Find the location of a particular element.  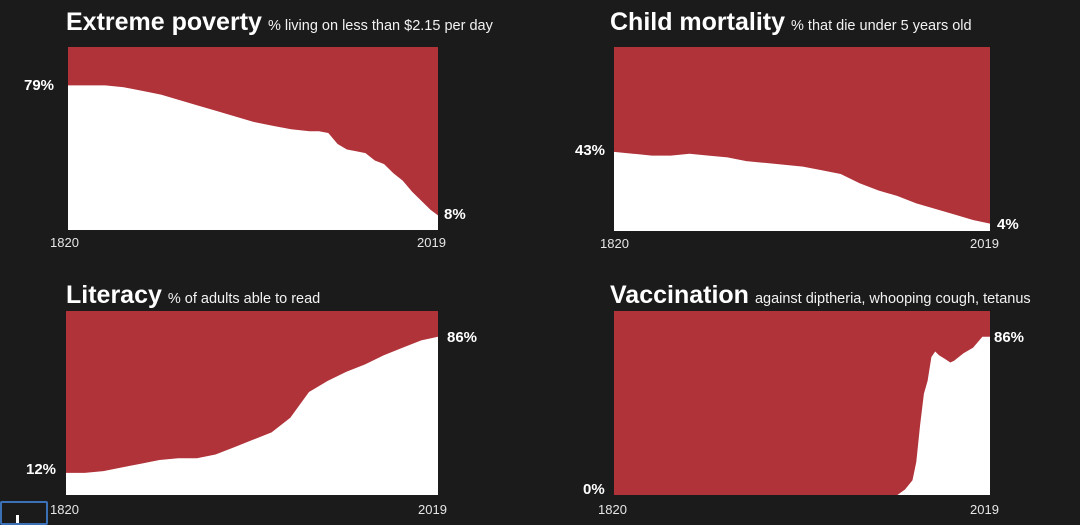

chart-title: Vaccination is located at coordinates (679, 295).